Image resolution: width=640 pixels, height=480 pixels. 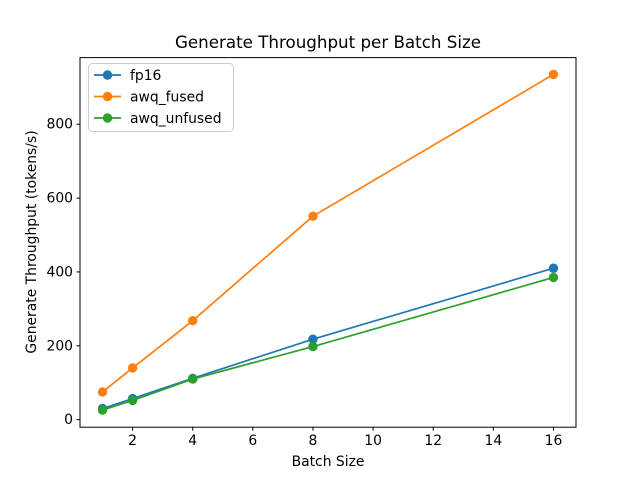 What do you see at coordinates (493, 441) in the screenshot?
I see `x-tick-label: 14` at bounding box center [493, 441].